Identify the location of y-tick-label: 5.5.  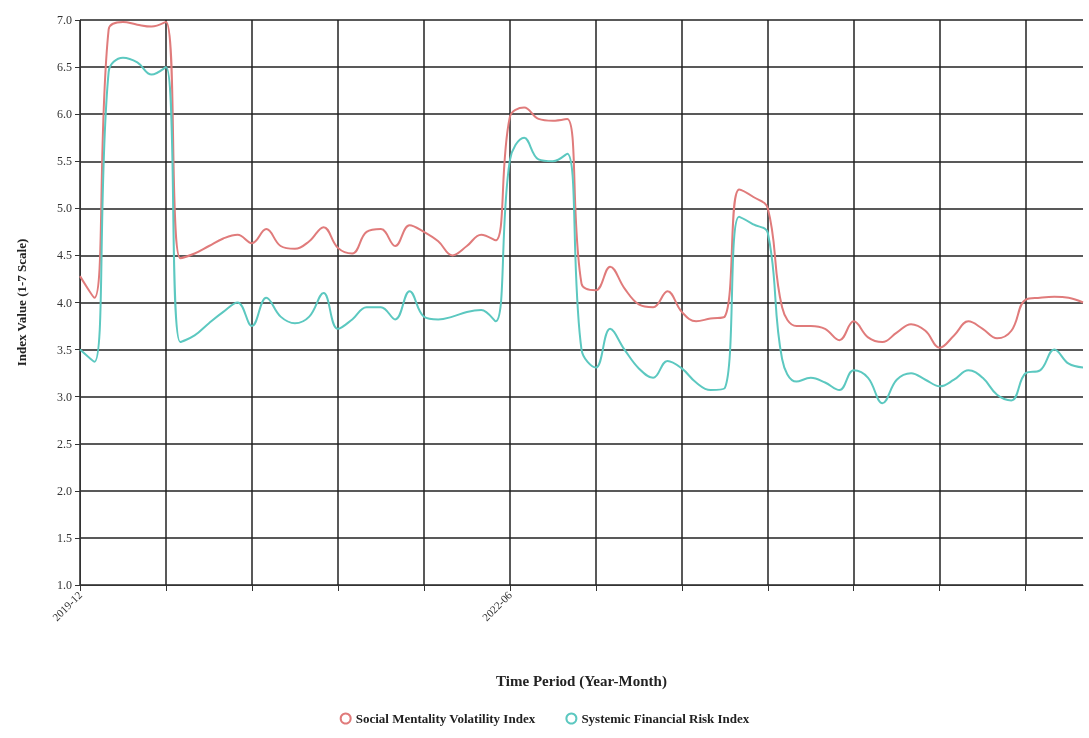
(64, 161).